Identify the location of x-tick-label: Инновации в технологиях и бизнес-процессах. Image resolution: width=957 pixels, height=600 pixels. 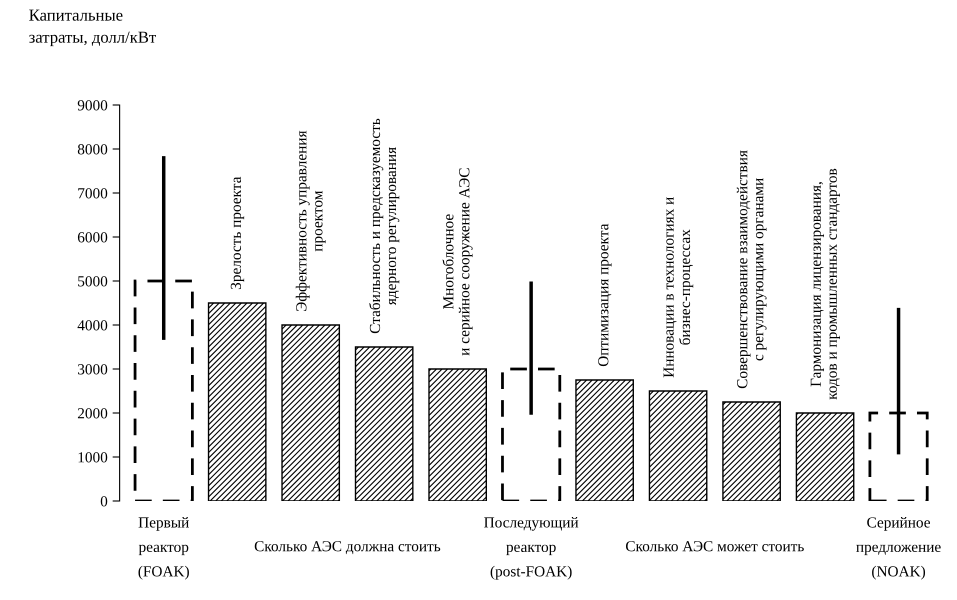
(679, 287).